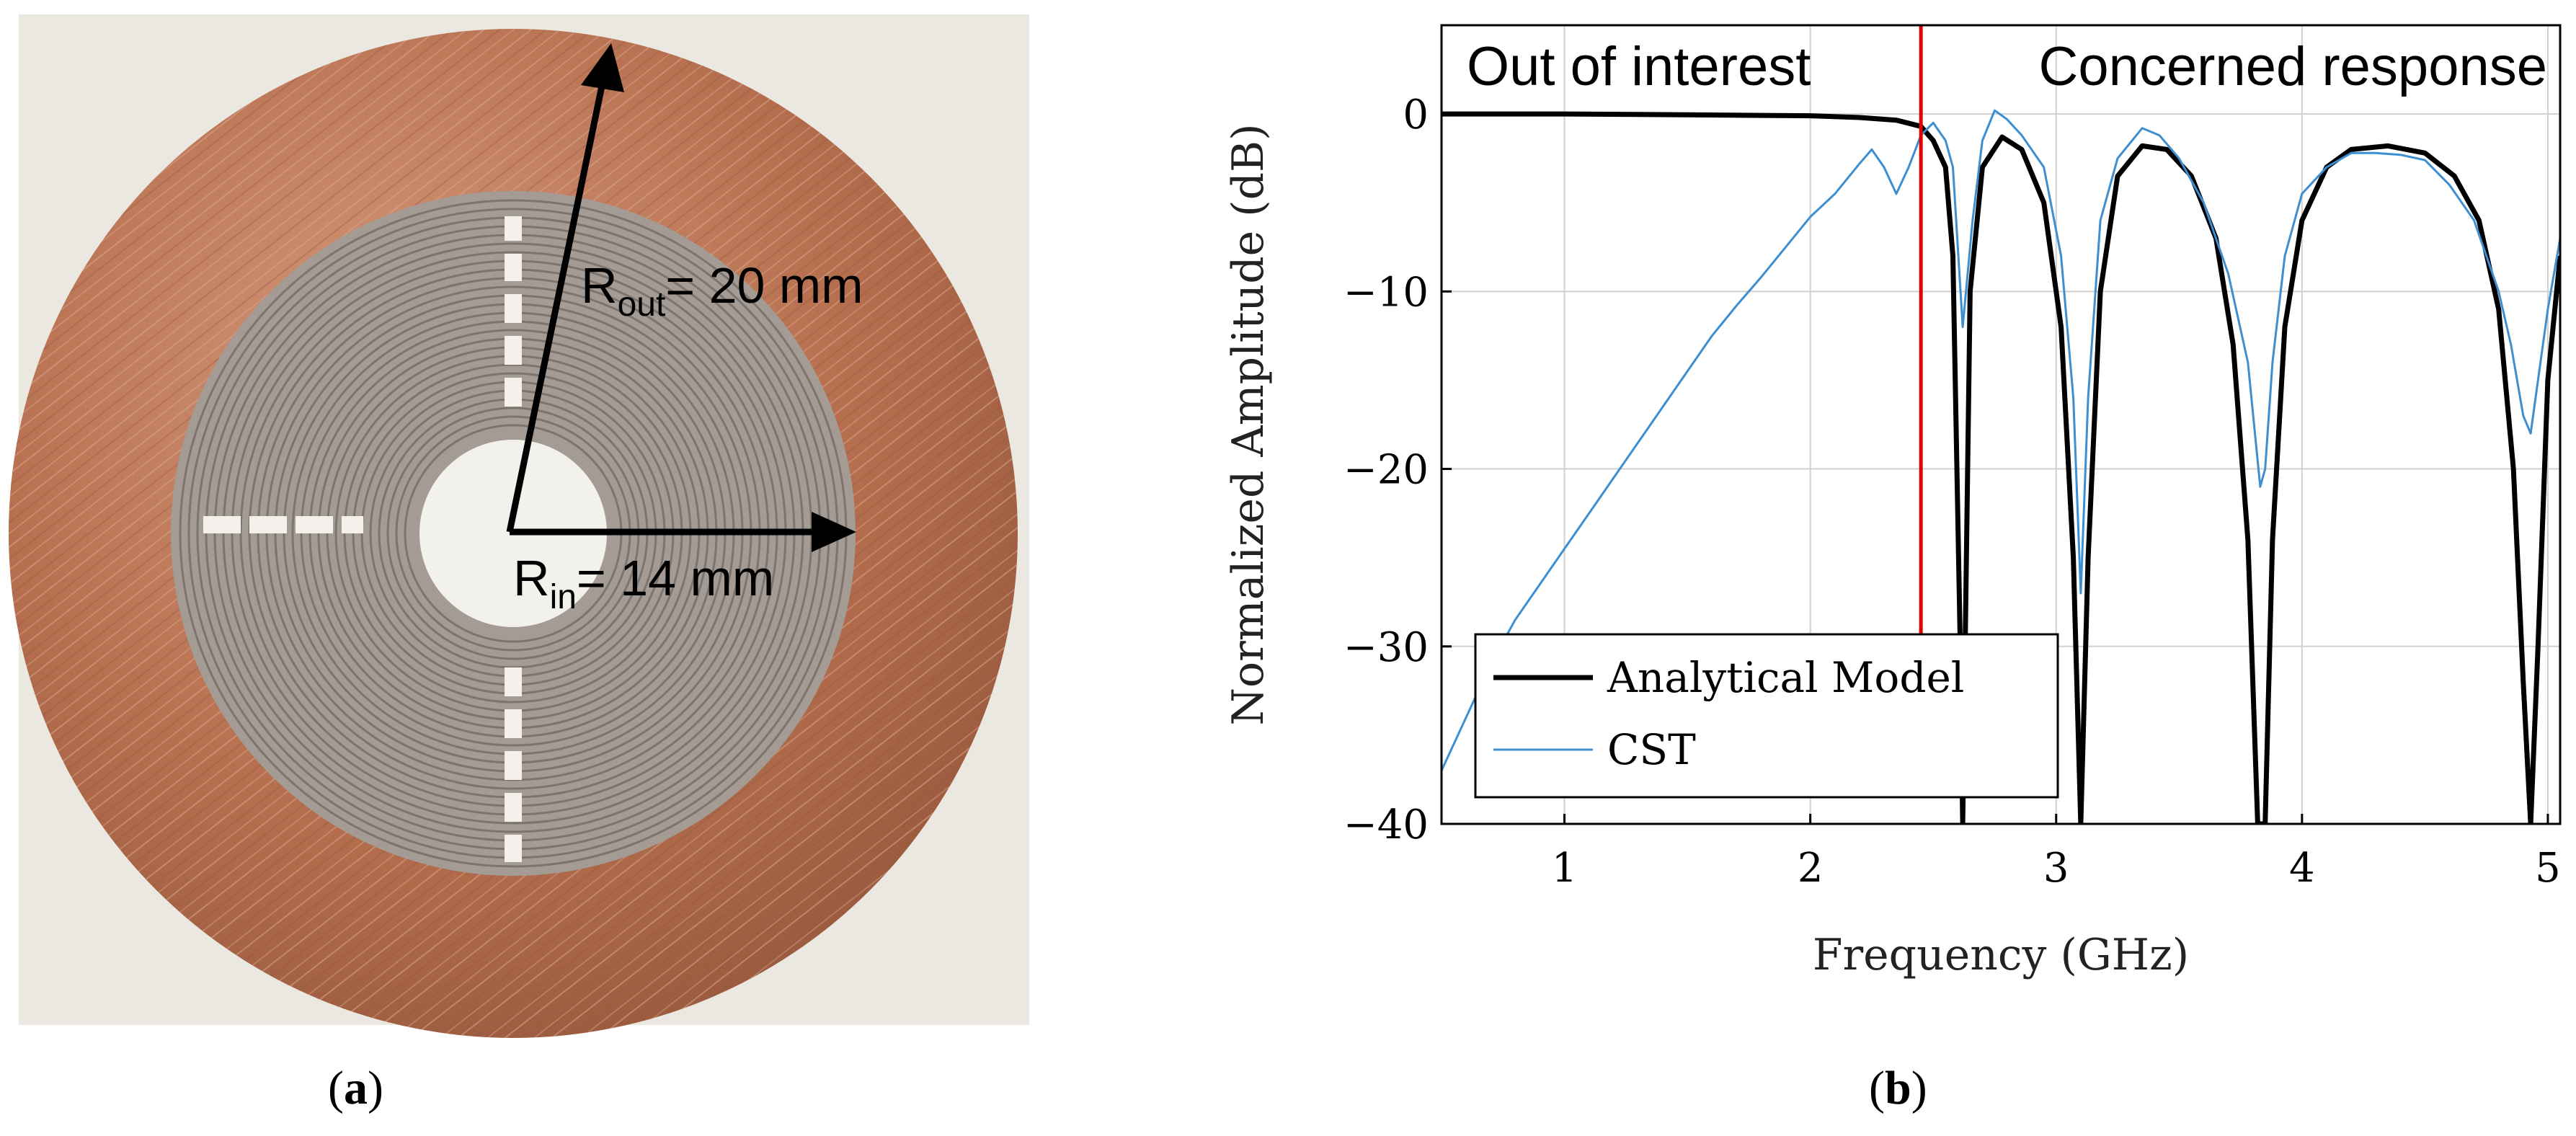 The image size is (2576, 1136). What do you see at coordinates (722, 290) in the screenshot?
I see `r-out-label: Rout= 20 mm` at bounding box center [722, 290].